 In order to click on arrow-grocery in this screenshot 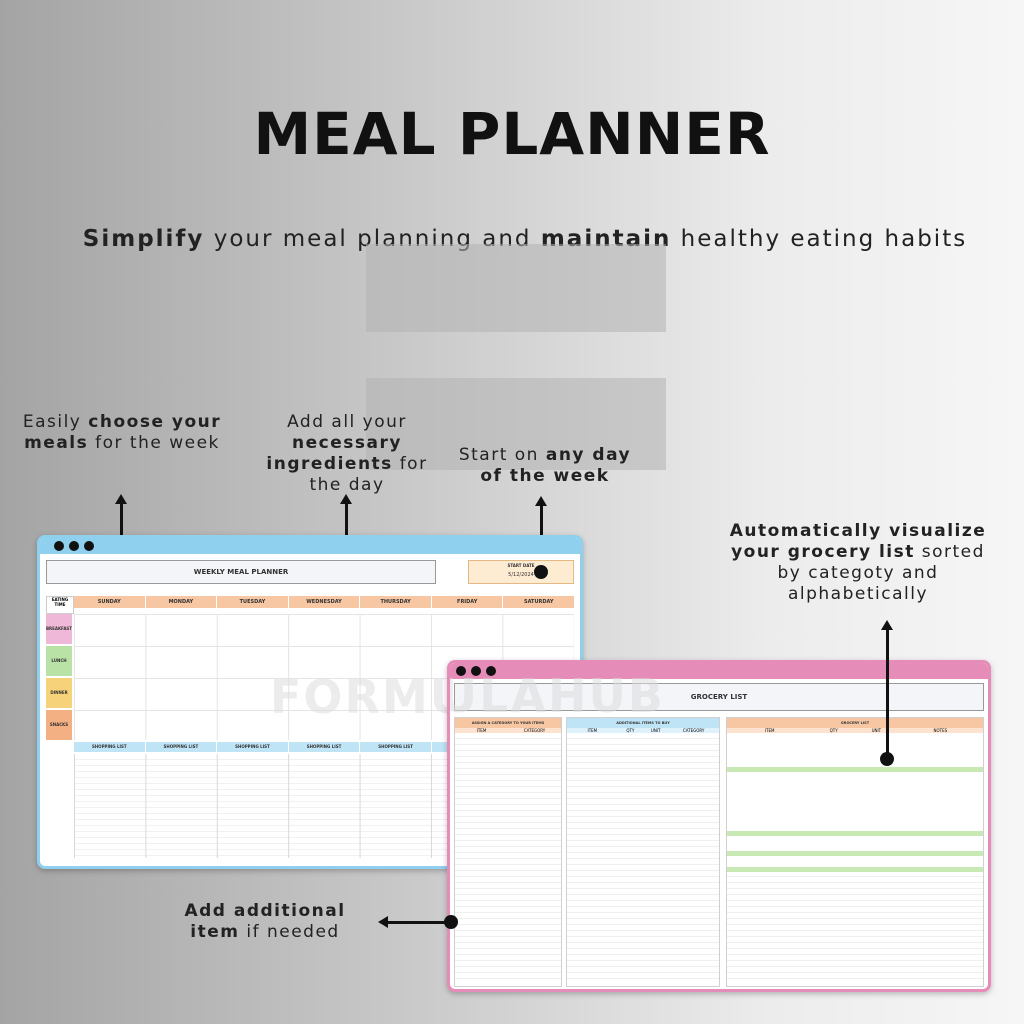, I will do `click(887, 688)`.